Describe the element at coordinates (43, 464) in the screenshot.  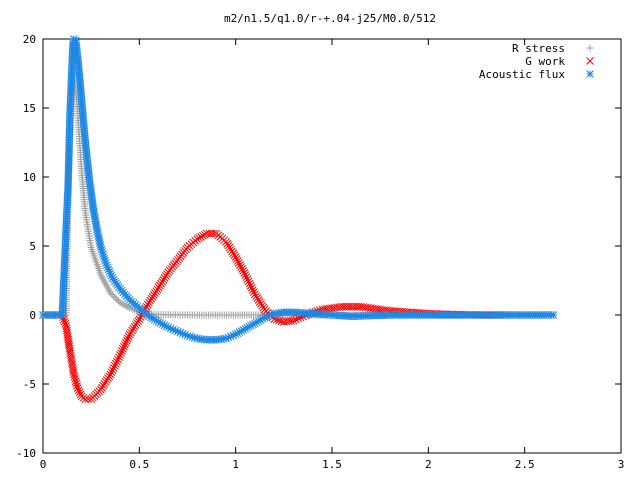
I see `x-tick-label: 0` at that location.